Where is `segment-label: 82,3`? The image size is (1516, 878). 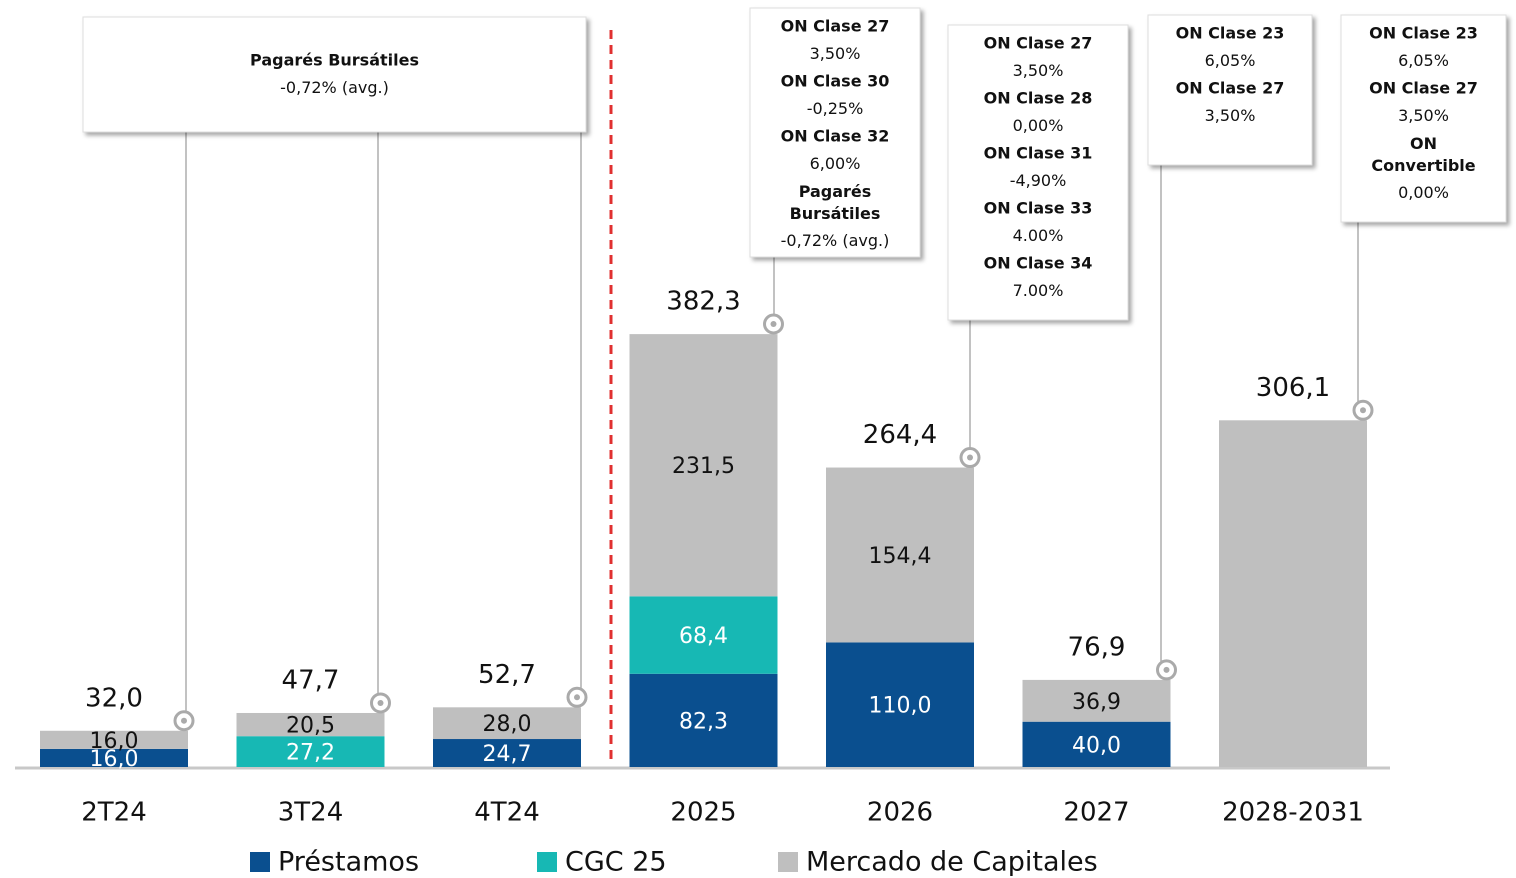 segment-label: 82,3 is located at coordinates (703, 721).